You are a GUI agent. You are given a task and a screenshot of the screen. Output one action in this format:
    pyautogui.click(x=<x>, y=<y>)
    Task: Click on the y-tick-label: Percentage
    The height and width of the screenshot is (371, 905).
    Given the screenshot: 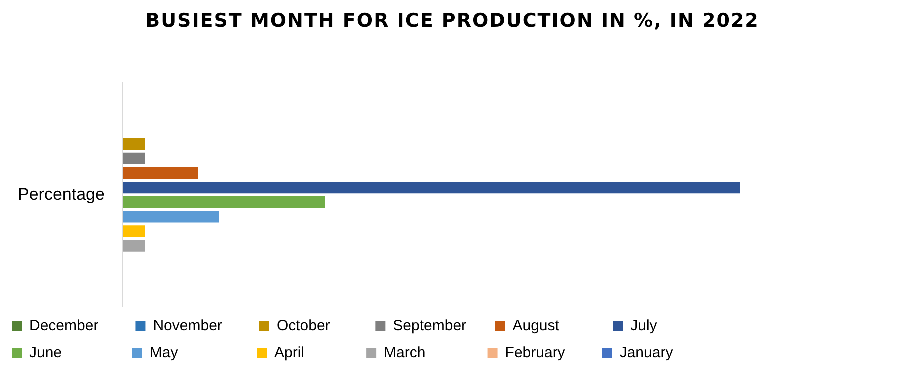 What is the action you would take?
    pyautogui.click(x=61, y=194)
    